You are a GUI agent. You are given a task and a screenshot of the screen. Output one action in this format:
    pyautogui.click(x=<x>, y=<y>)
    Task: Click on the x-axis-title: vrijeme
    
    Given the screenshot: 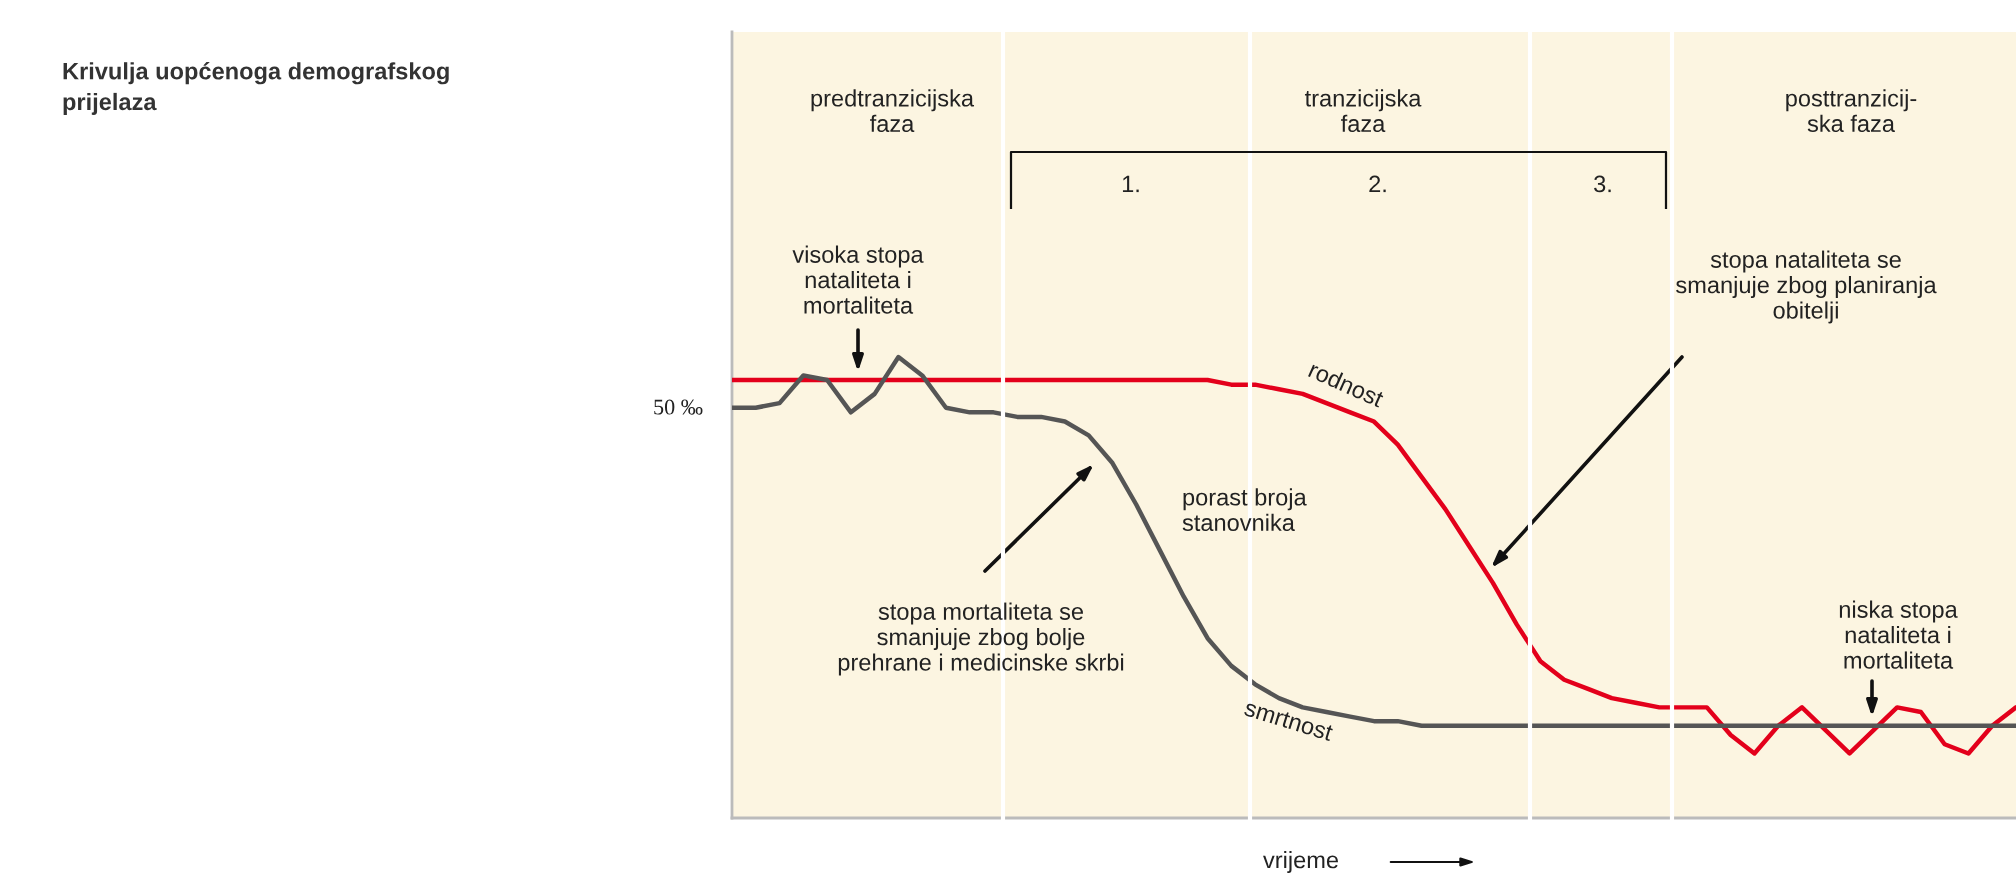 What is the action you would take?
    pyautogui.click(x=1300, y=862)
    